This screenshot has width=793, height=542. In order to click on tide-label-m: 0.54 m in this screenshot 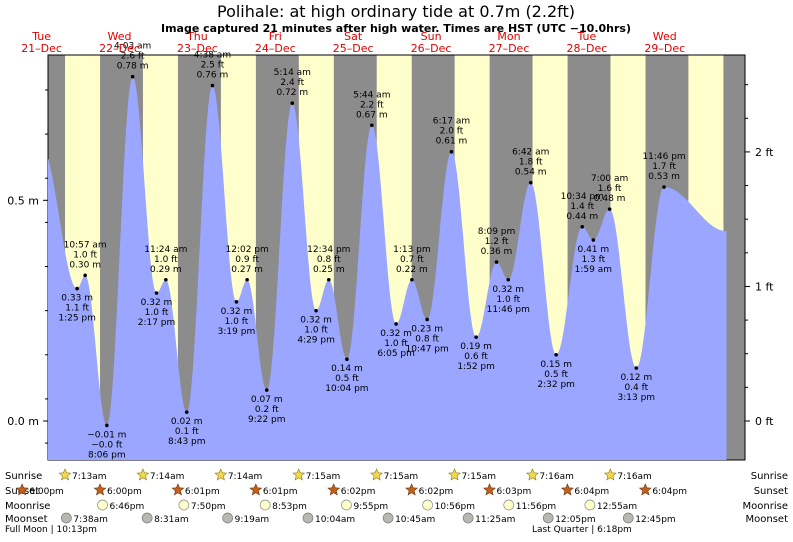, I will do `click(531, 173)`.